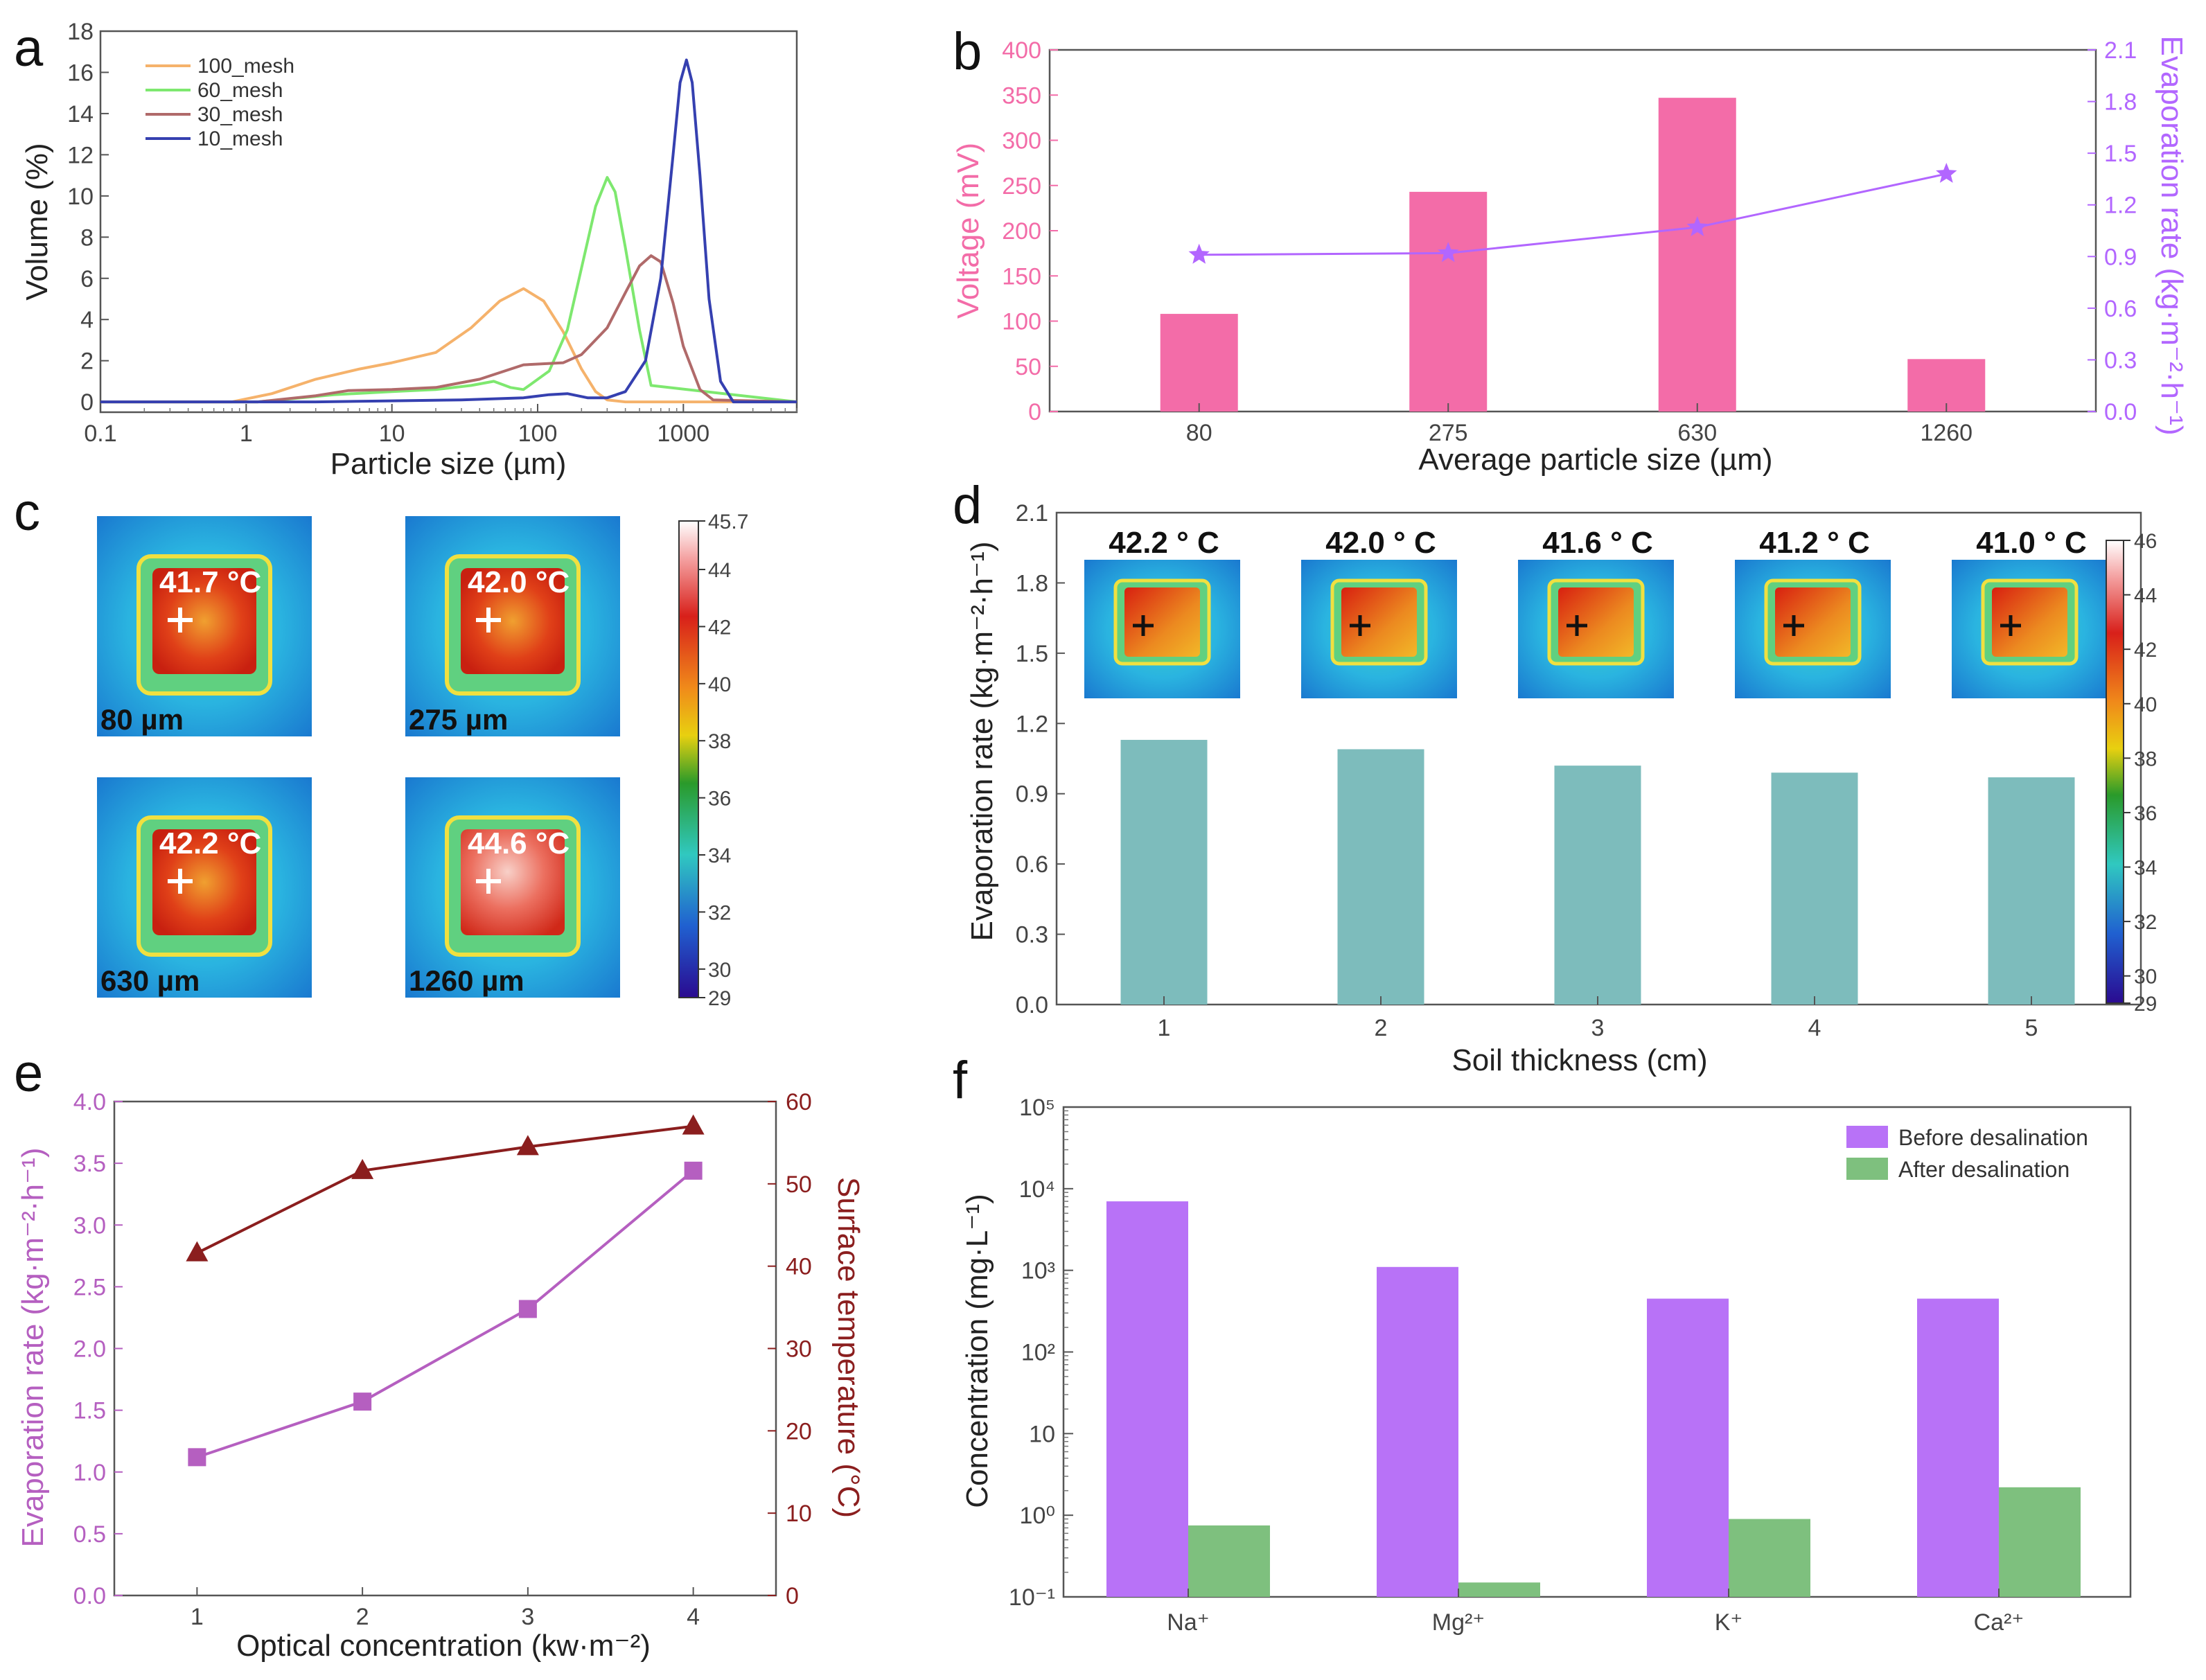 The width and height of the screenshot is (2206, 1680). Describe the element at coordinates (1032, 935) in the screenshot. I see `ytick-label-d: 0.3` at that location.